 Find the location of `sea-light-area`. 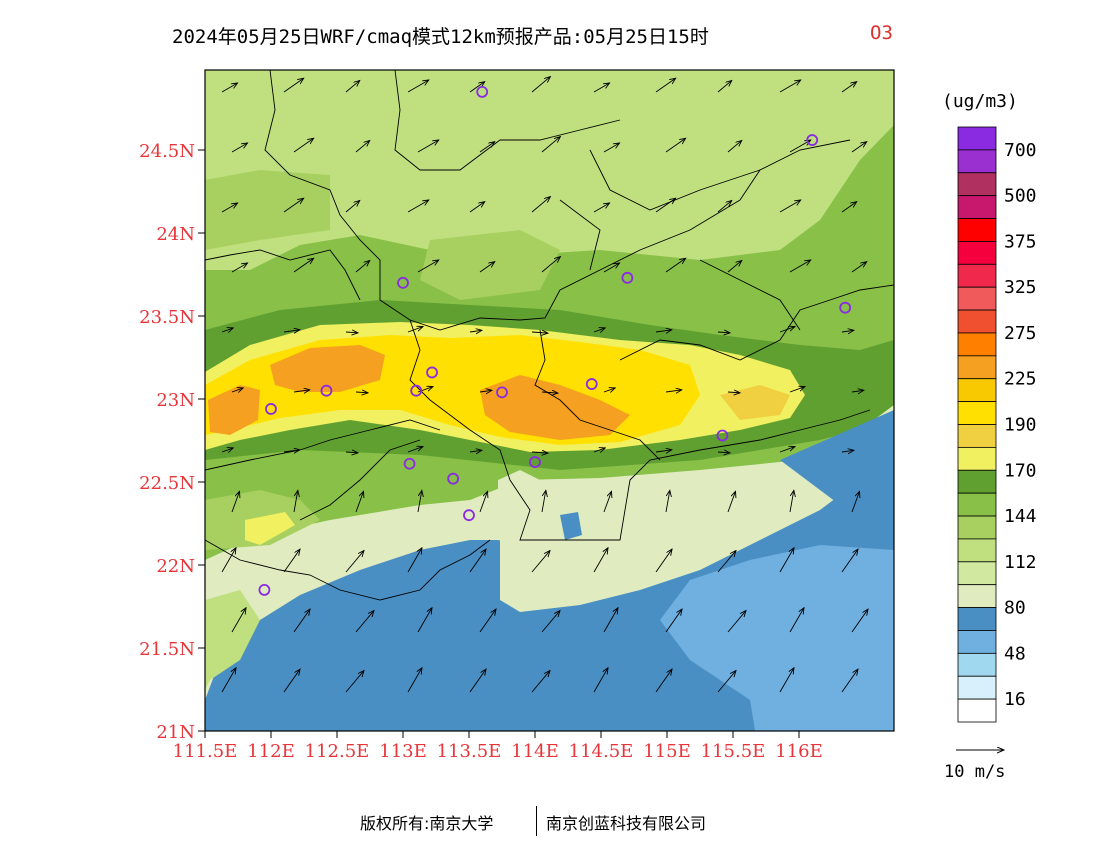

sea-light-area is located at coordinates (777, 638).